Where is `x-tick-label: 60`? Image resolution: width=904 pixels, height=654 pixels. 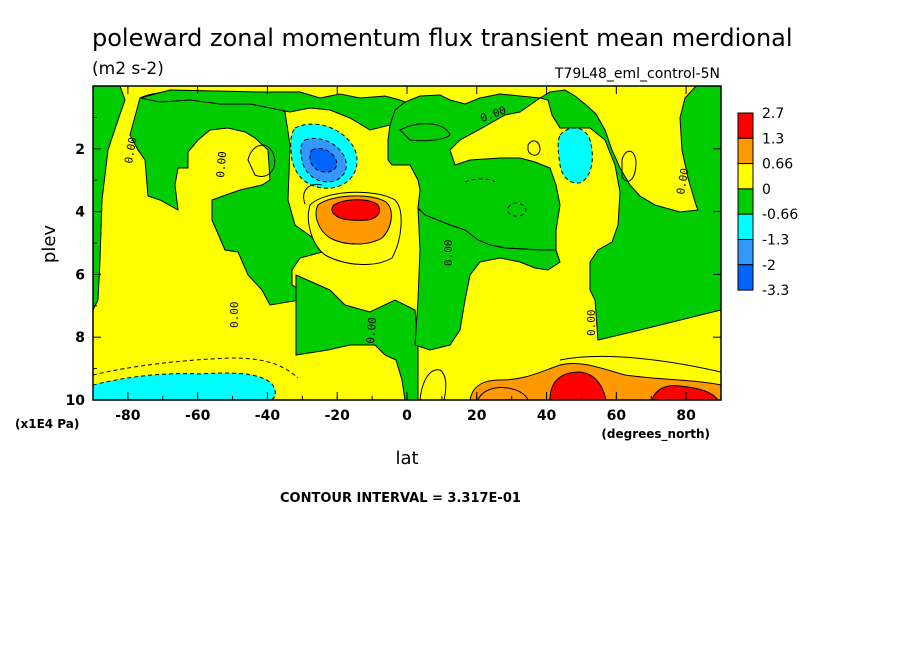 x-tick-label: 60 is located at coordinates (617, 416).